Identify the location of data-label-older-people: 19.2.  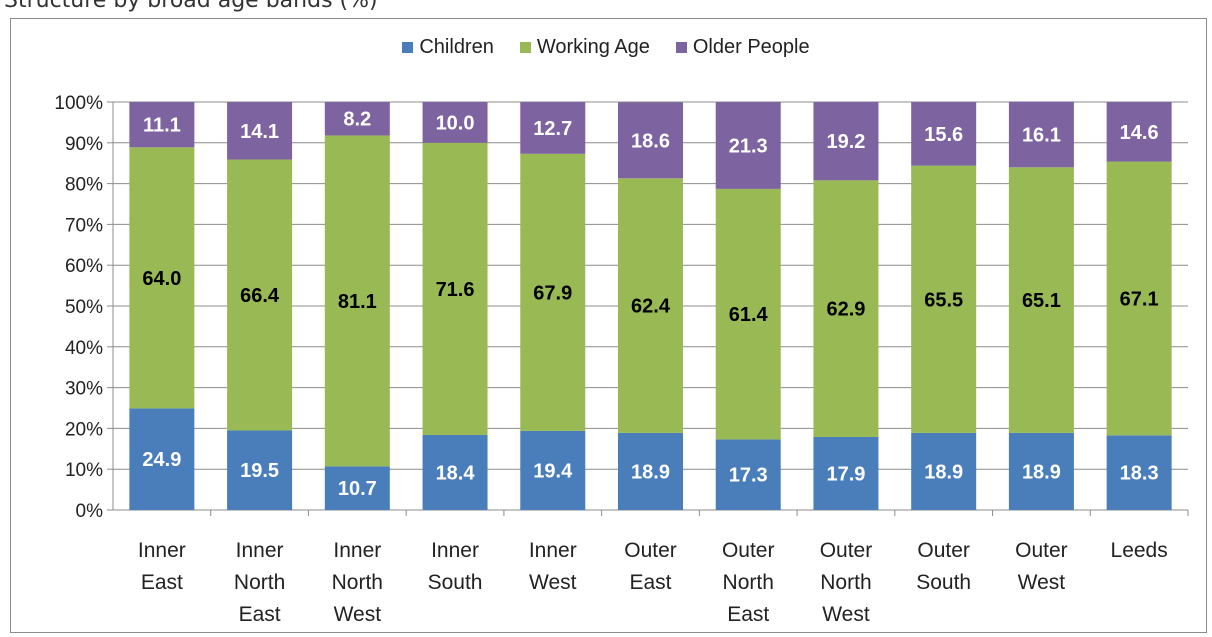
(845, 142).